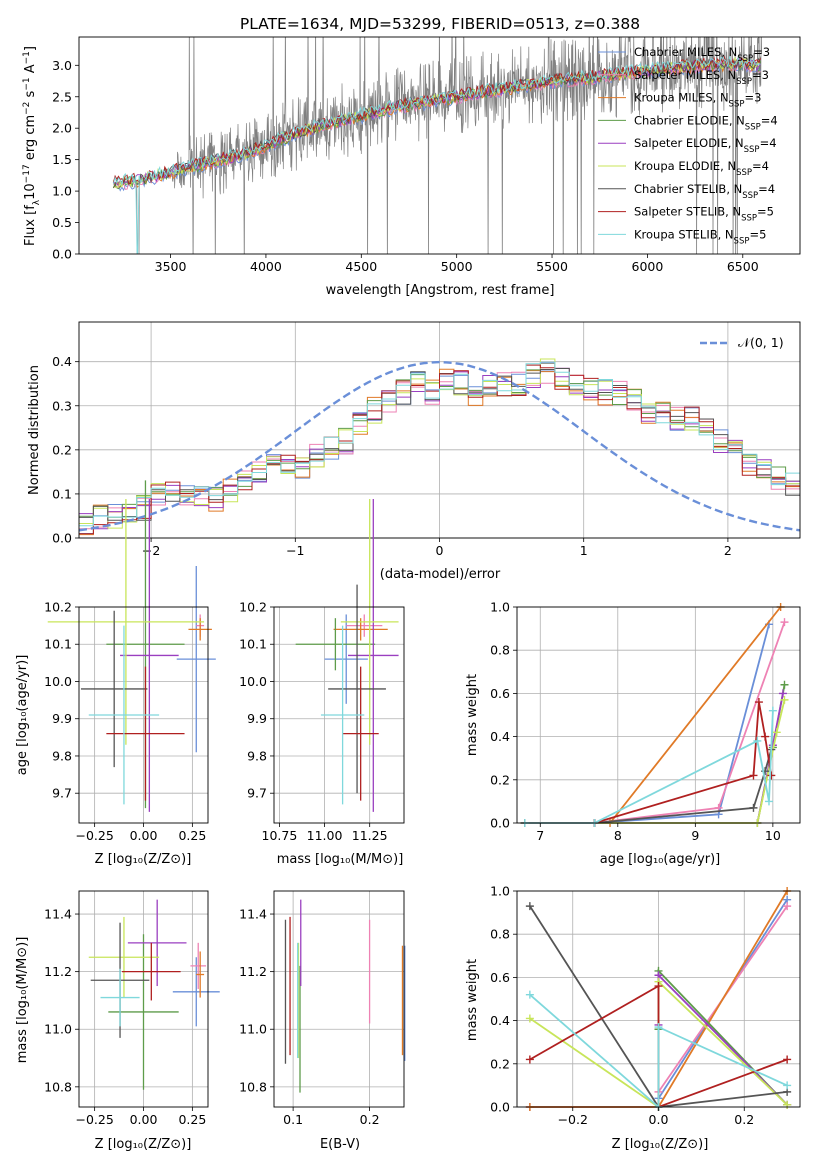  What do you see at coordinates (143, 1144) in the screenshot?
I see `mass-z-xlabel: Z [log₁₀(Z/Z⊙)]` at bounding box center [143, 1144].